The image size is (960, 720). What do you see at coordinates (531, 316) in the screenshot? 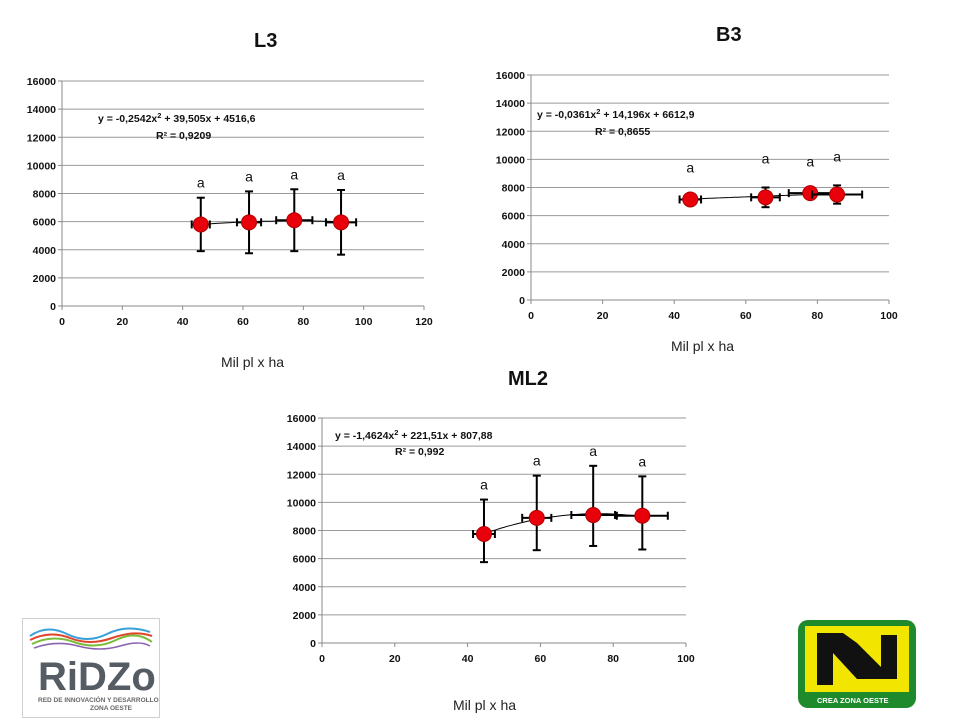
I see `chart-b3-x-tick-label: 0` at bounding box center [531, 316].